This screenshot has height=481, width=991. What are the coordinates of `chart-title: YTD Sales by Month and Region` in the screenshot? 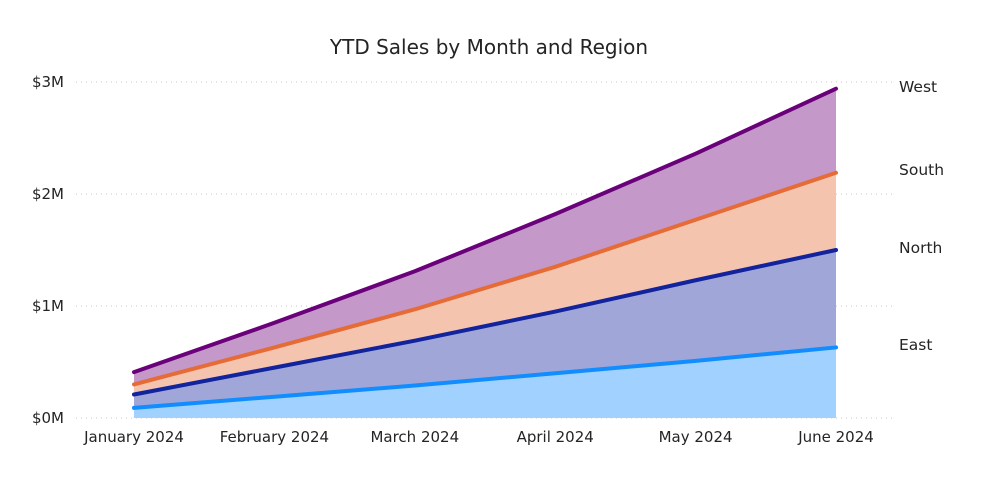 It's located at (488, 47).